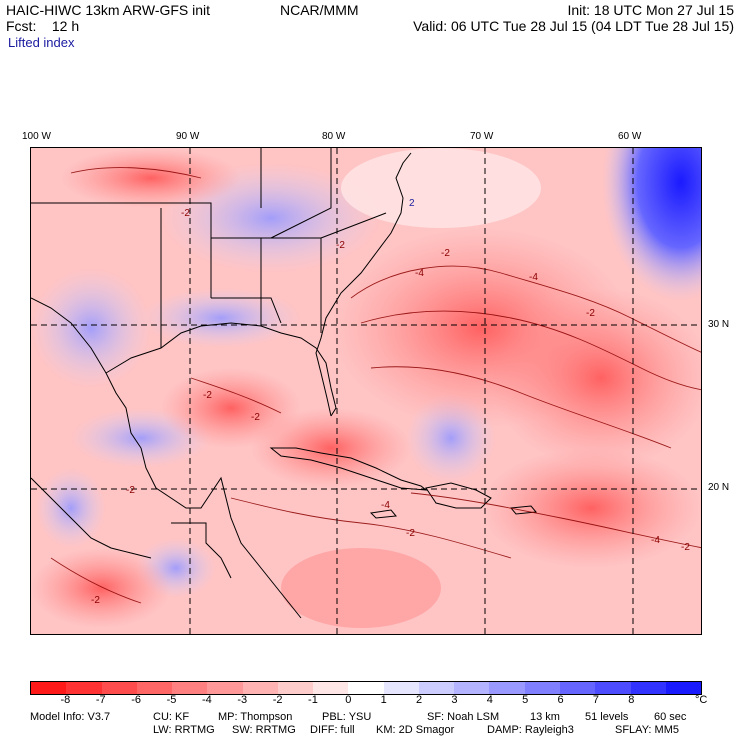 The height and width of the screenshot is (740, 740). I want to click on colorbar-tick-label: -4, so click(206, 700).